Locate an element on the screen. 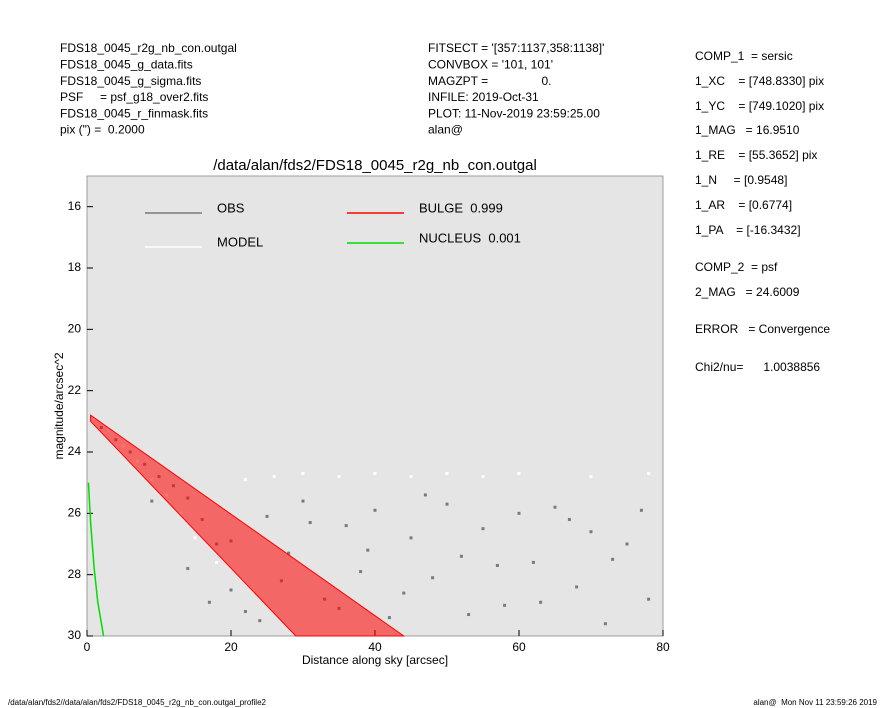 This screenshot has height=708, width=885. fit-parameter: Chi2/nu= 1.0038856 is located at coordinates (757, 367).